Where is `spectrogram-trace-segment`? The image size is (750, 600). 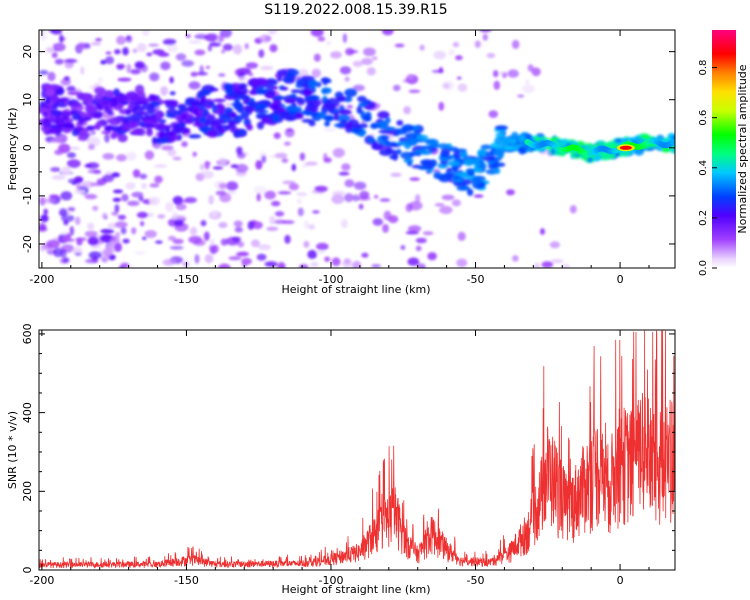 spectrogram-trace-segment is located at coordinates (672, 142).